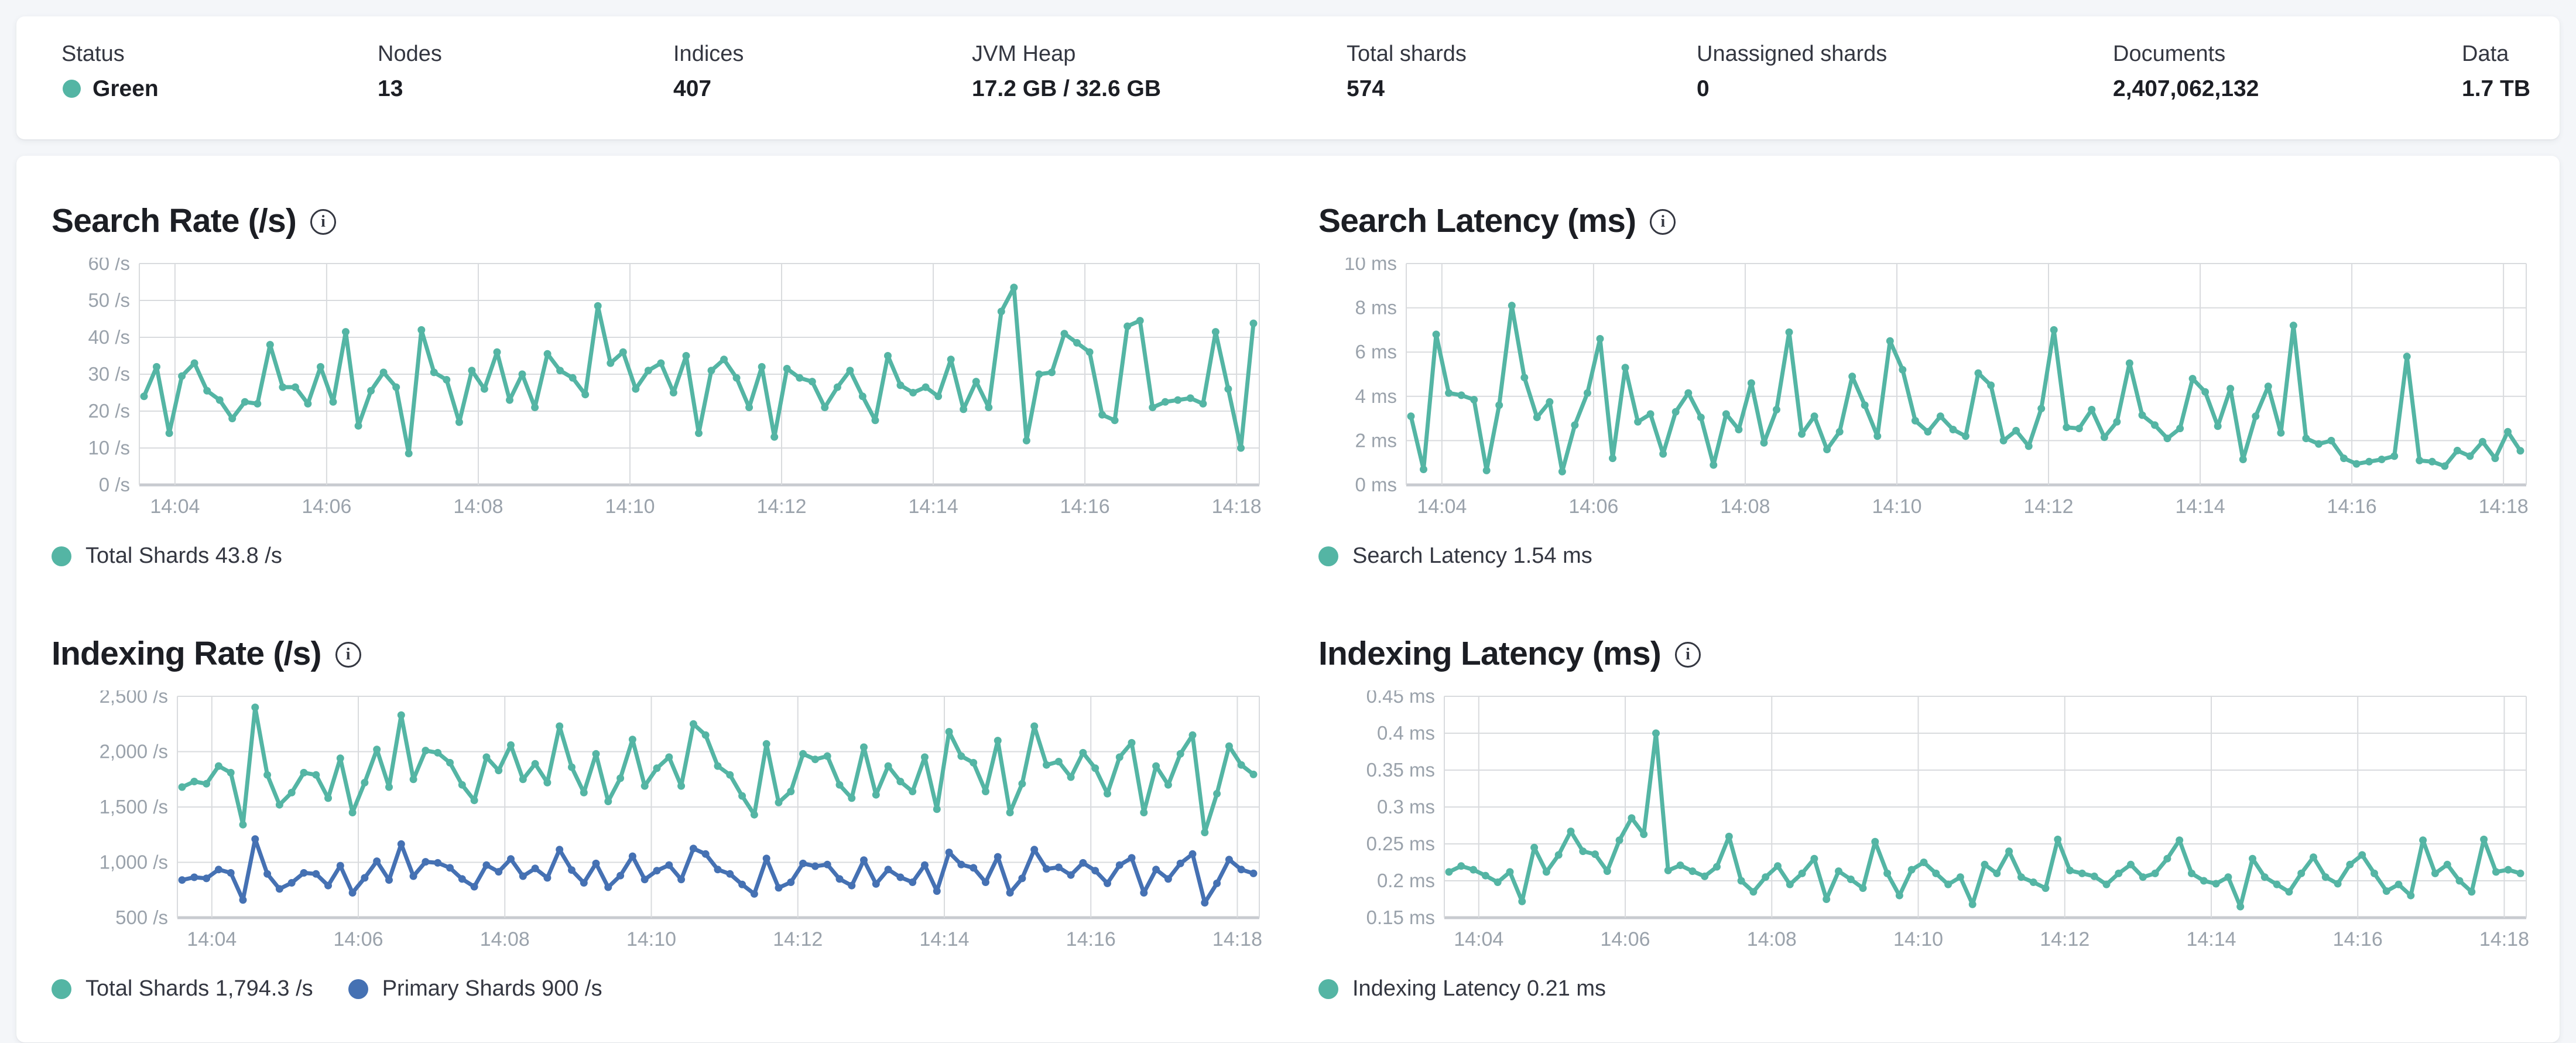 This screenshot has width=2576, height=1043. What do you see at coordinates (2186, 88) in the screenshot?
I see `stat-value: 2,407,062,132` at bounding box center [2186, 88].